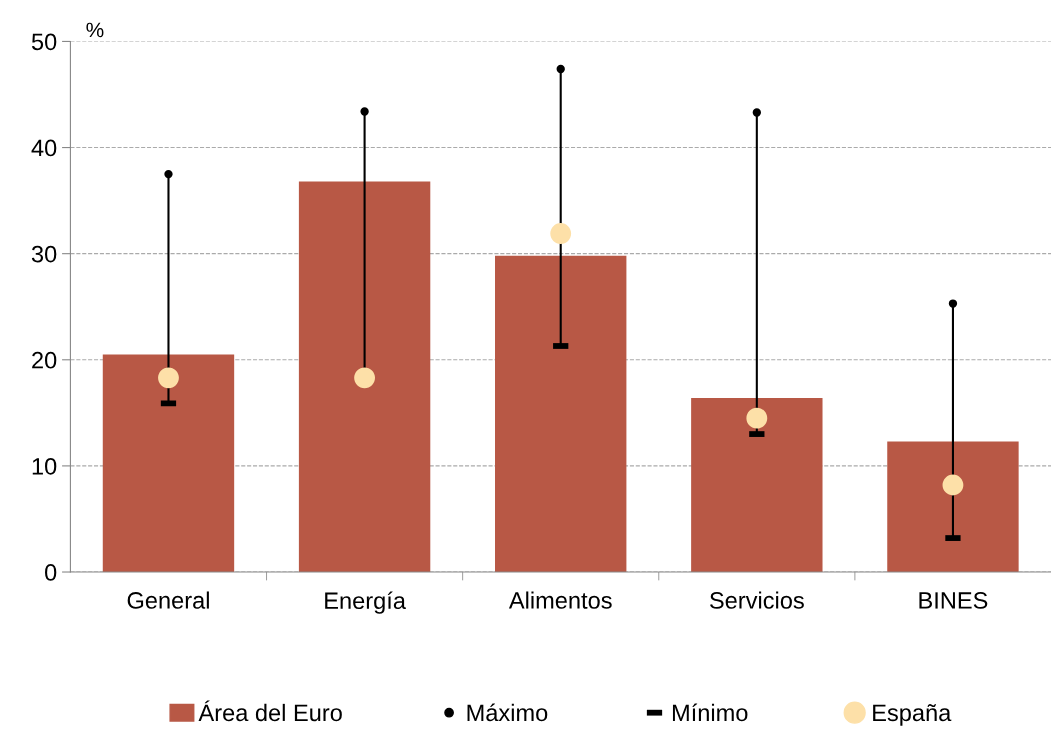  I want to click on legend-label: Máximo, so click(507, 712).